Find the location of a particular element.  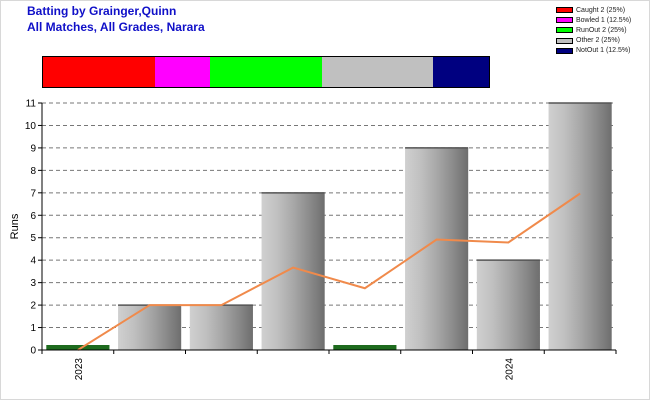

y-tick-label: 3 is located at coordinates (33, 283).